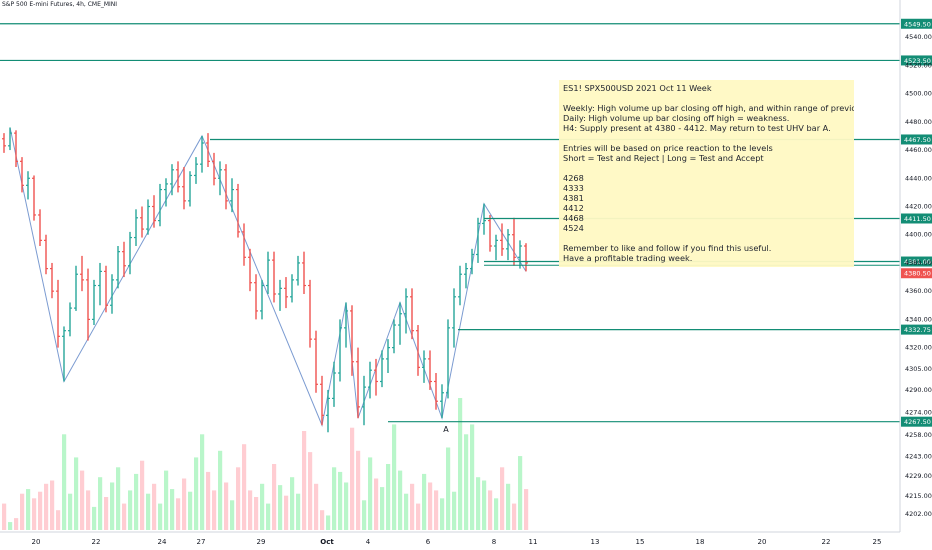 The width and height of the screenshot is (932, 550). Describe the element at coordinates (60, 4) in the screenshot. I see `symbol-title: S&P 500 E-mini Futures, 4h, CME_MINI` at that location.